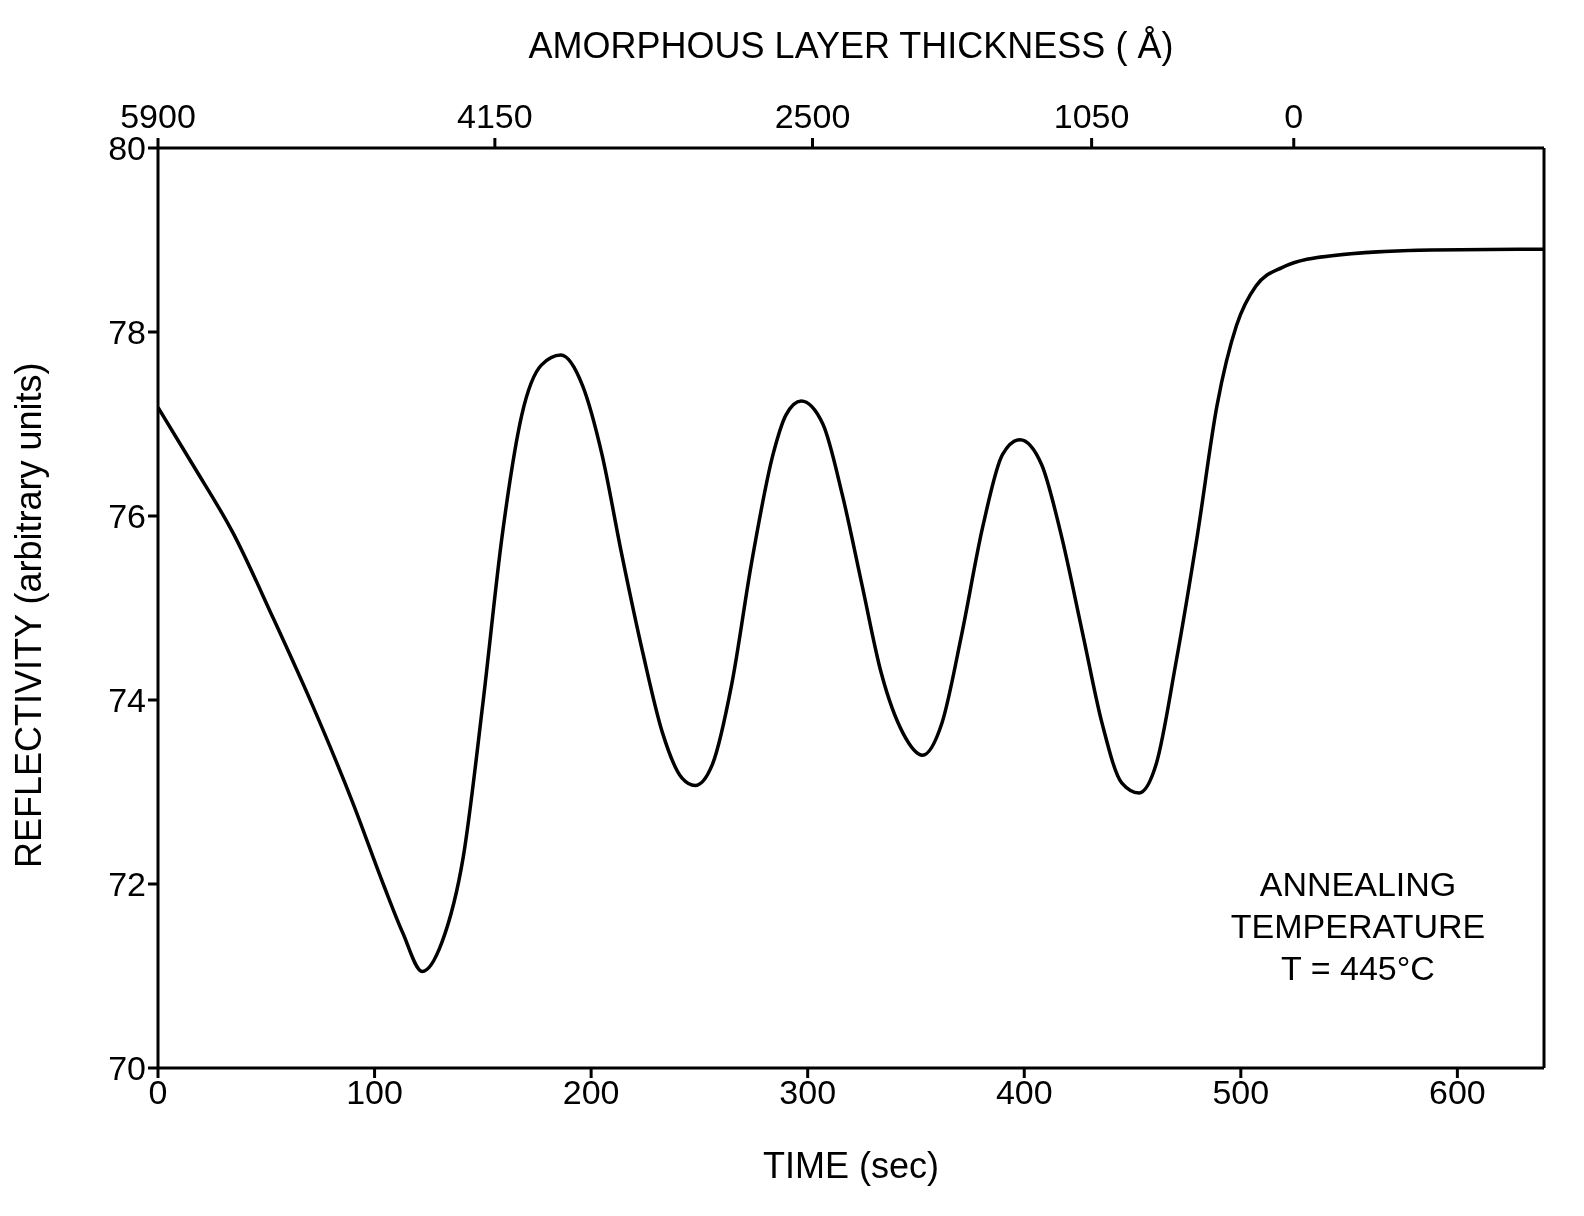 The image size is (1584, 1216). Describe the element at coordinates (127, 700) in the screenshot. I see `y-tick-label: 74` at that location.